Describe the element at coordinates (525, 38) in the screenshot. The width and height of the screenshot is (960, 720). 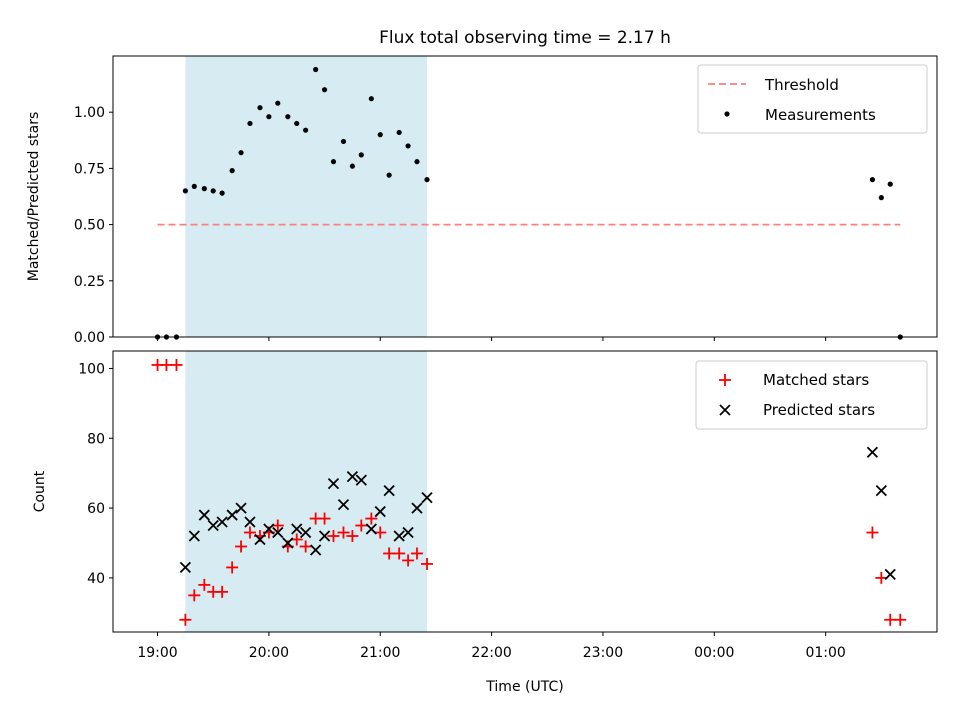
I see `figure-title: Flux total observing time = 2.17 h` at that location.